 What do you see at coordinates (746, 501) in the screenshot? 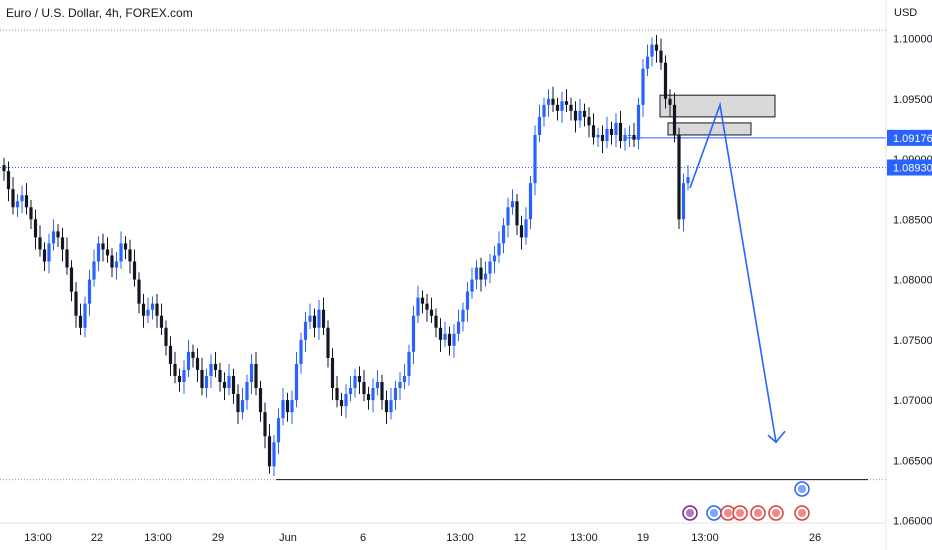
I see `economic-event-markers` at bounding box center [746, 501].